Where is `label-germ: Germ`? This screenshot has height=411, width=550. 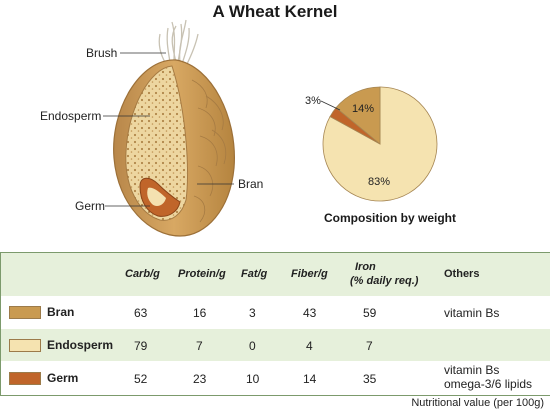 label-germ: Germ is located at coordinates (90, 206).